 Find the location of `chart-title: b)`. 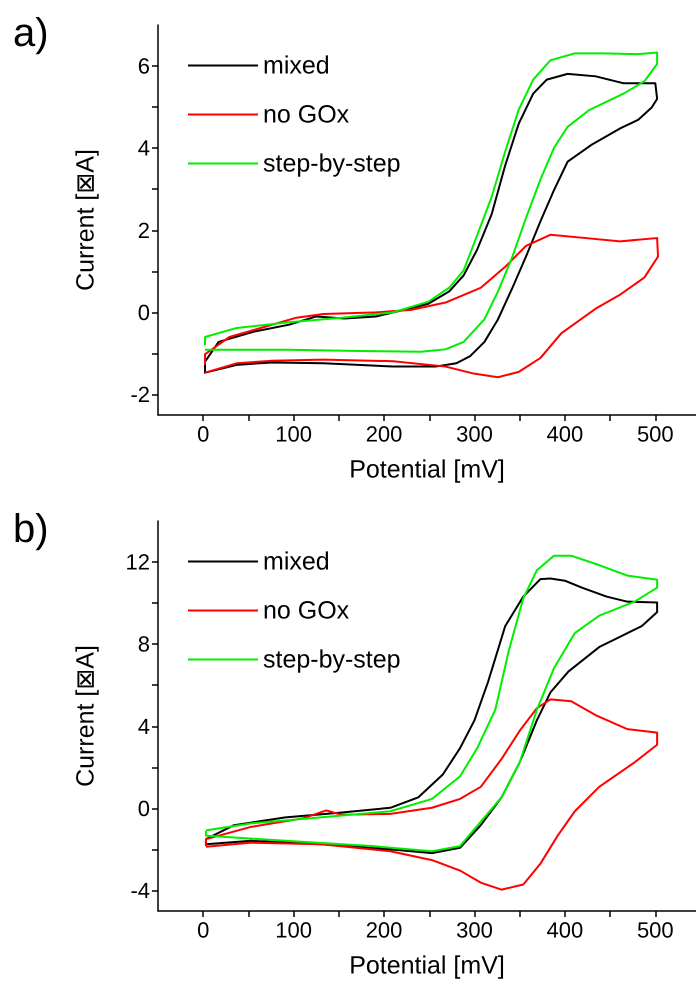

chart-title: b) is located at coordinates (31, 529).